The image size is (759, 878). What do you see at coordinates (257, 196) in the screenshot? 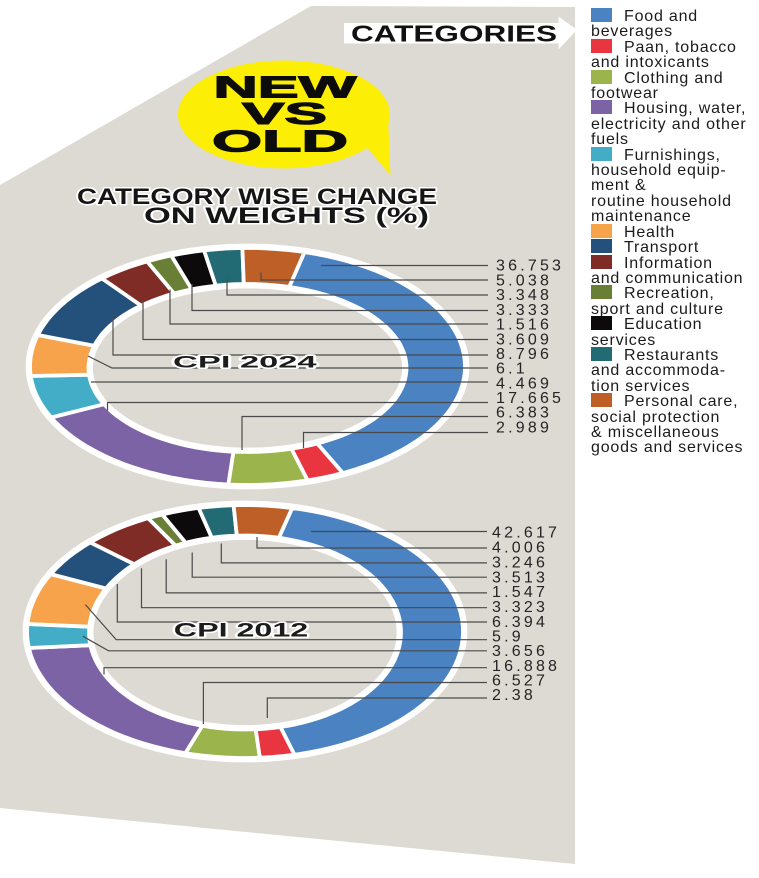
I see `svg-text: CATEGORY WISE CHANGE` at bounding box center [257, 196].